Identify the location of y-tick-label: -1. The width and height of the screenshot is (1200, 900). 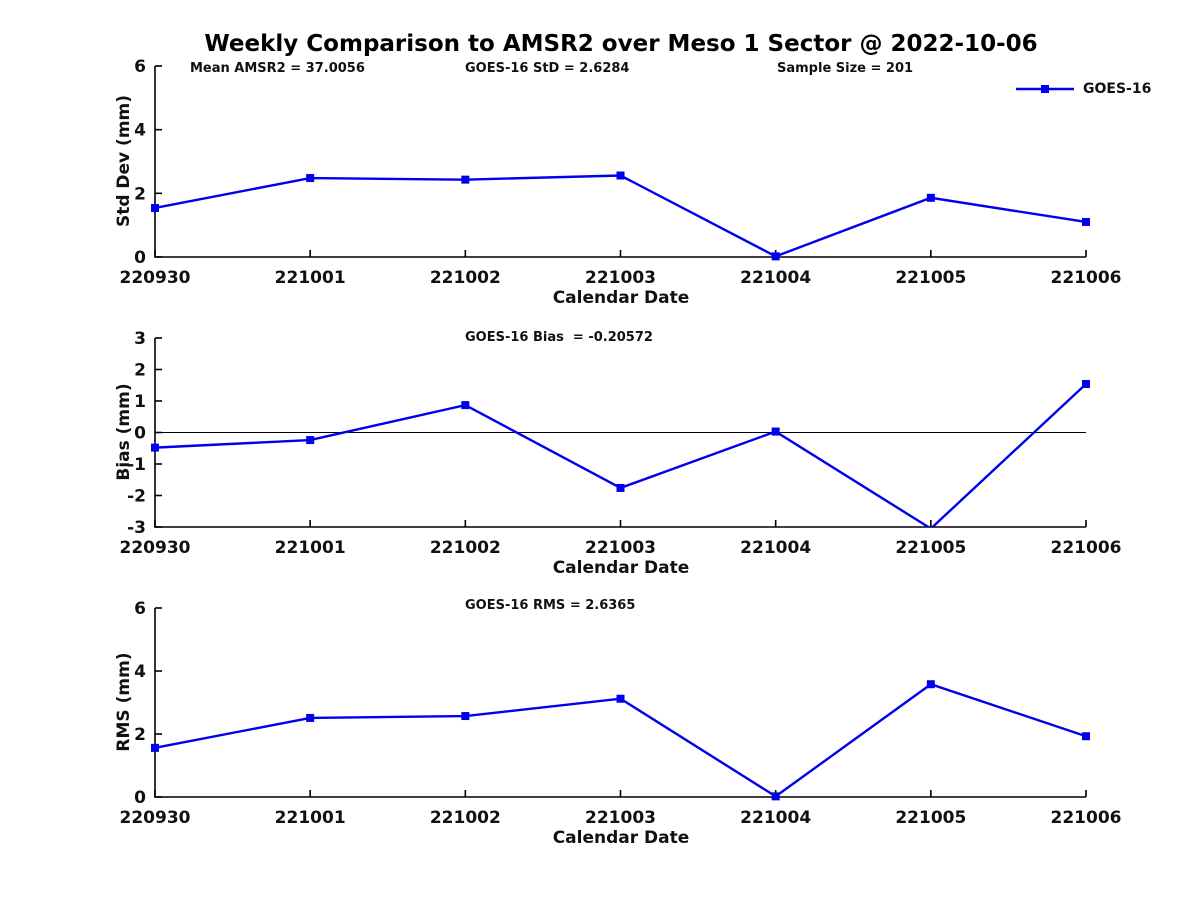
(136, 465).